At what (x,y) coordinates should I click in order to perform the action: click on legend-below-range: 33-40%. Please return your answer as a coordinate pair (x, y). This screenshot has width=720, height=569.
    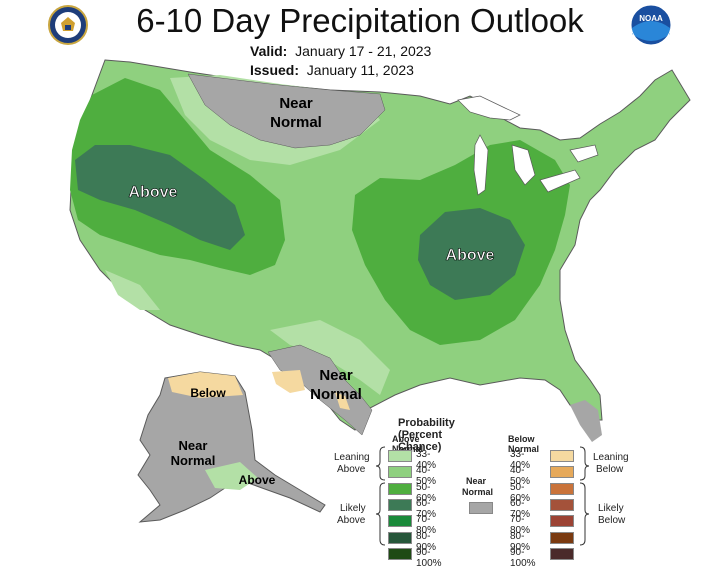
    Looking at the image, I should click on (520, 460).